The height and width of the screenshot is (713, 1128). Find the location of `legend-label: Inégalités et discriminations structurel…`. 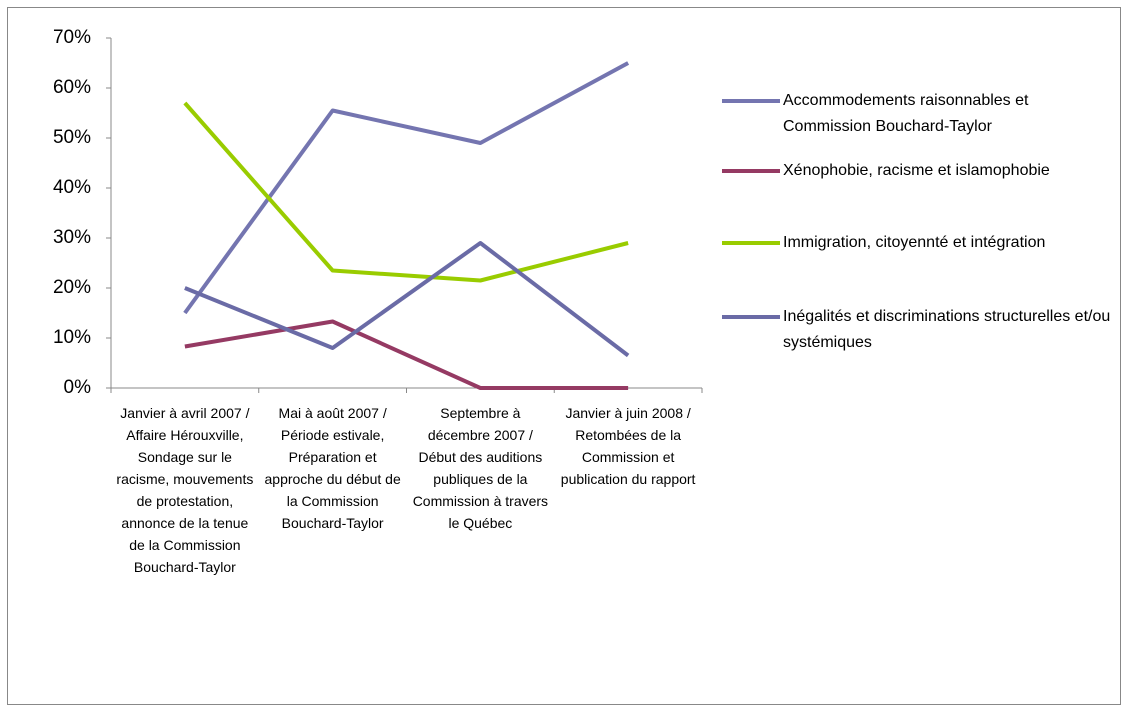

legend-label: Inégalités et discriminations structurel… is located at coordinates (947, 329).